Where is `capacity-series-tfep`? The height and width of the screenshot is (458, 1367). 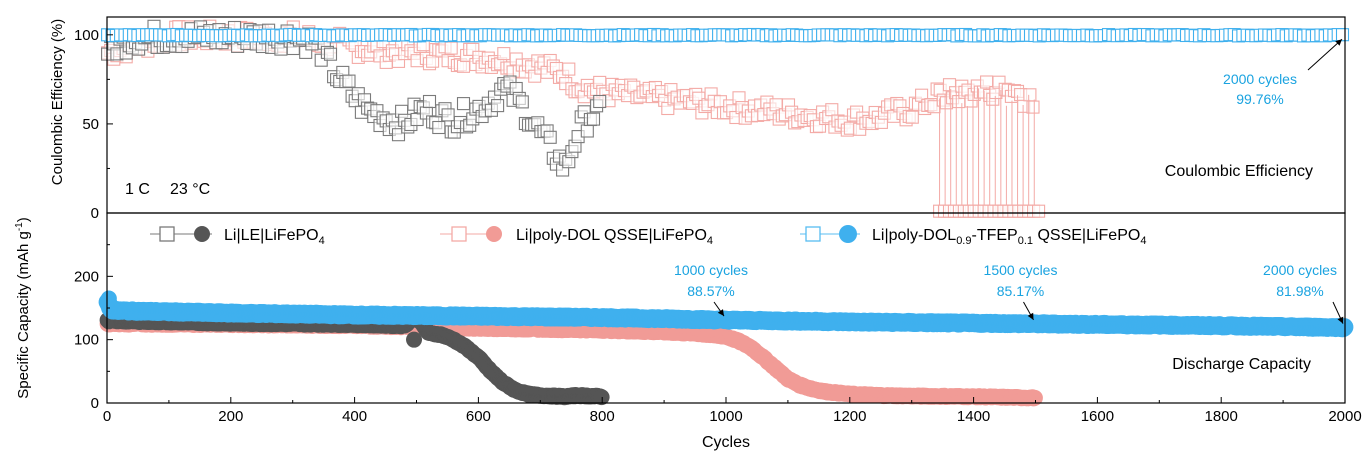
capacity-series-tfep is located at coordinates (726, 314).